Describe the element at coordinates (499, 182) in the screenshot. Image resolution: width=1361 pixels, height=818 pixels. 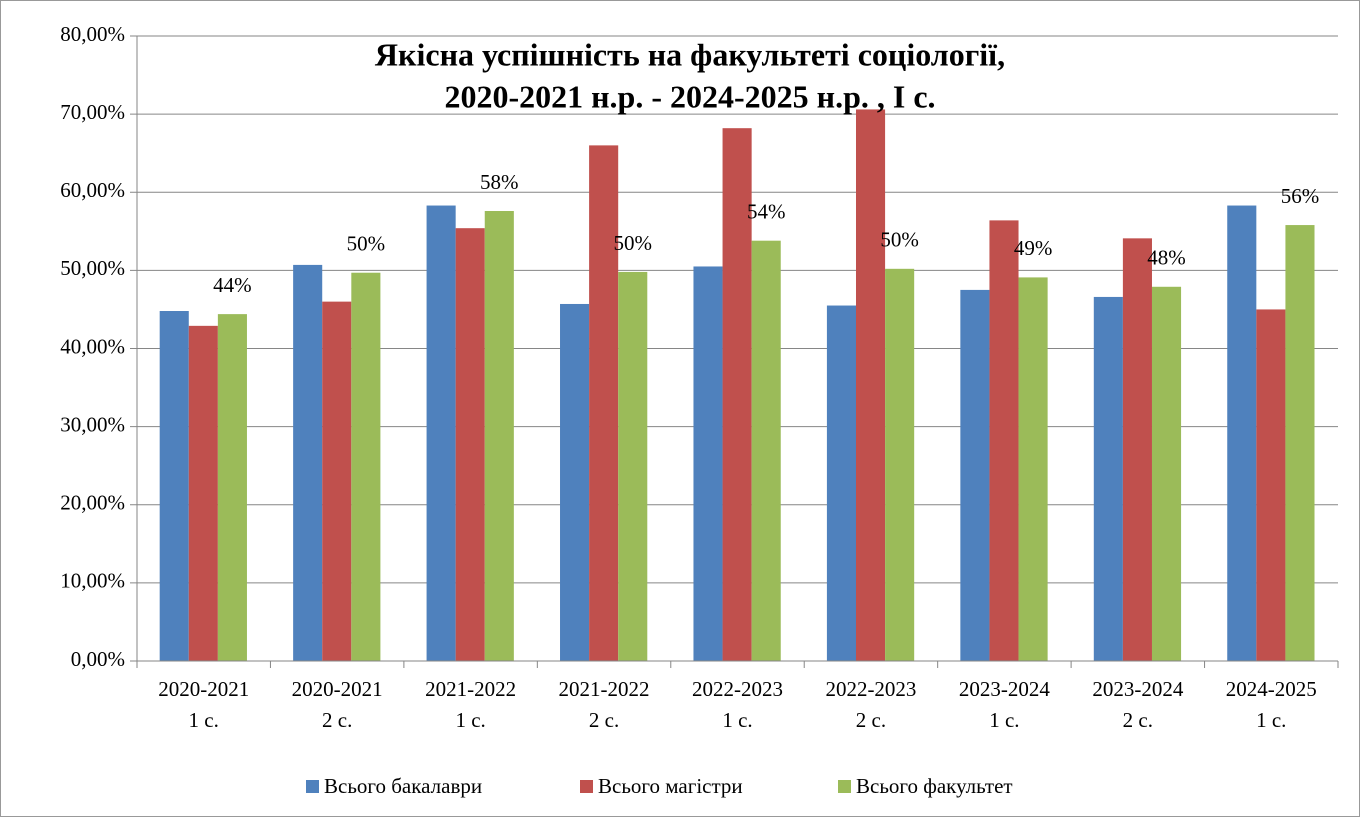
I see `data-label: 58%` at that location.